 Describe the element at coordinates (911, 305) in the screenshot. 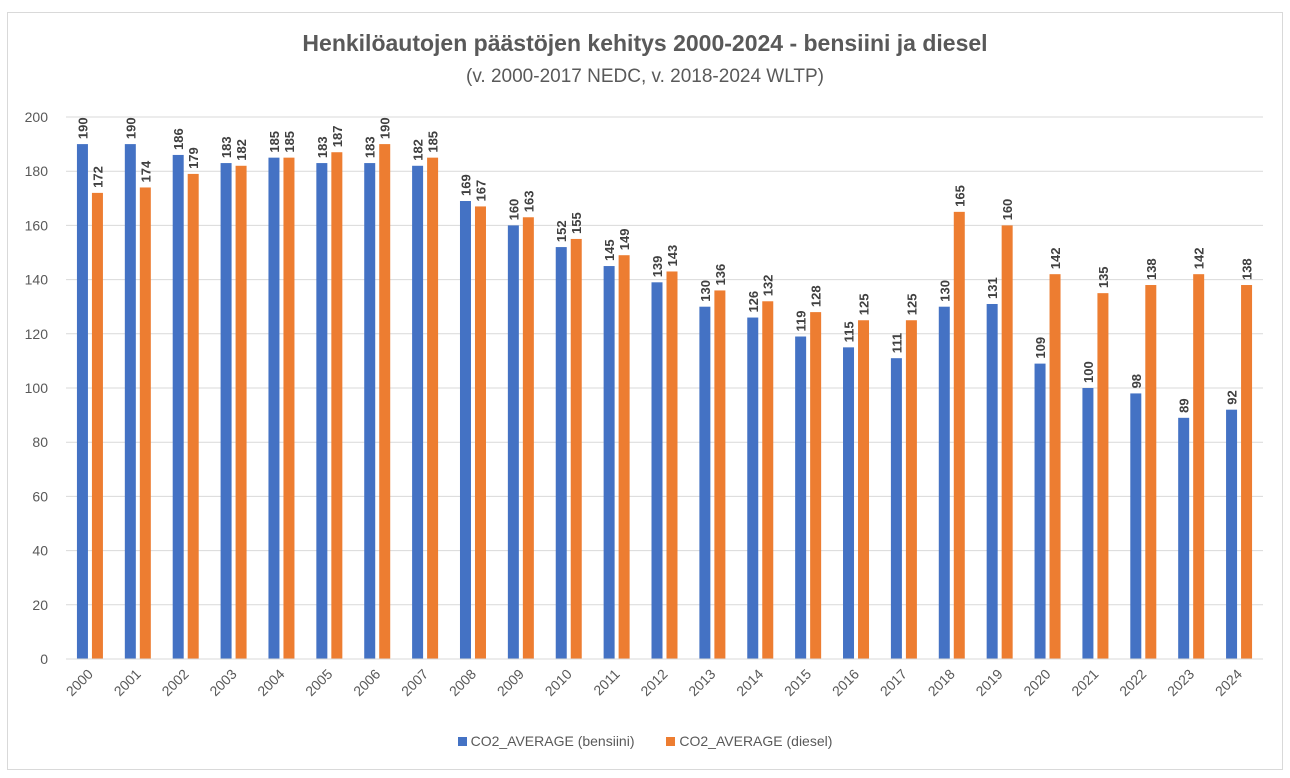

I see `data-label-diesel-2017: 125` at that location.